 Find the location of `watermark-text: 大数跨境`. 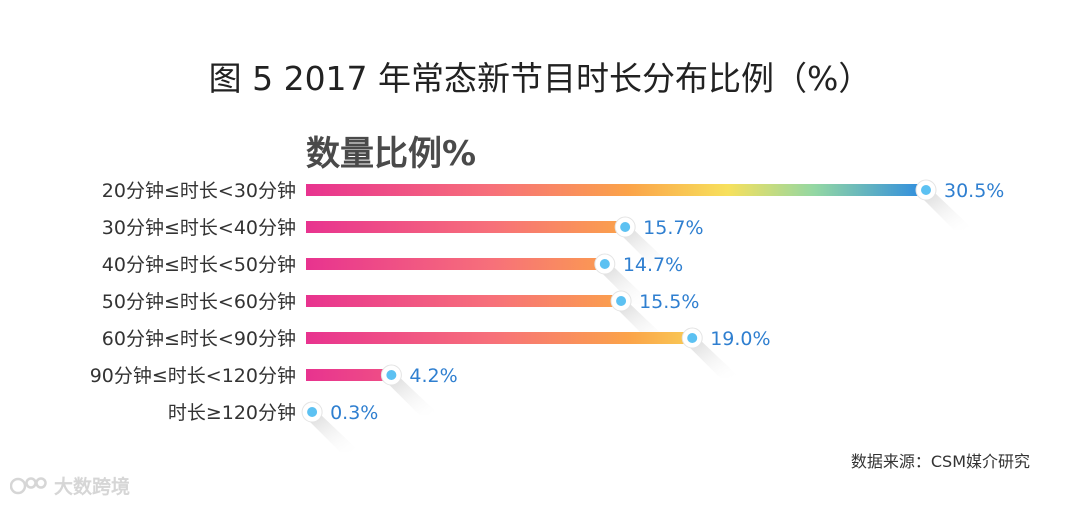

watermark-text: 大数跨境 is located at coordinates (92, 487).